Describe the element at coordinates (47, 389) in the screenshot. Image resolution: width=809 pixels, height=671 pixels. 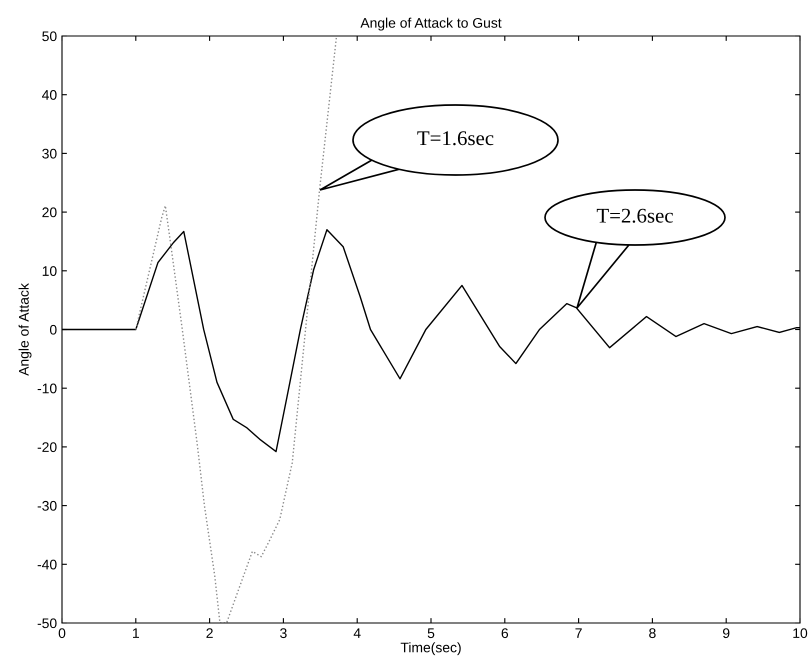
I see `y-tick-label: -10` at that location.